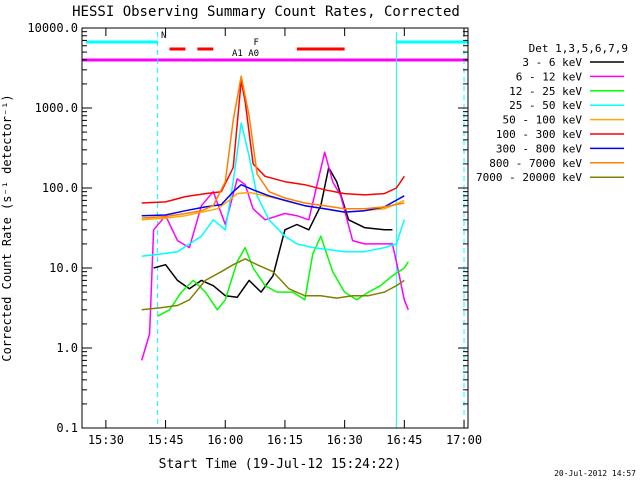 The image size is (640, 484). I want to click on x-tick-label-5: 16:30, so click(345, 440).